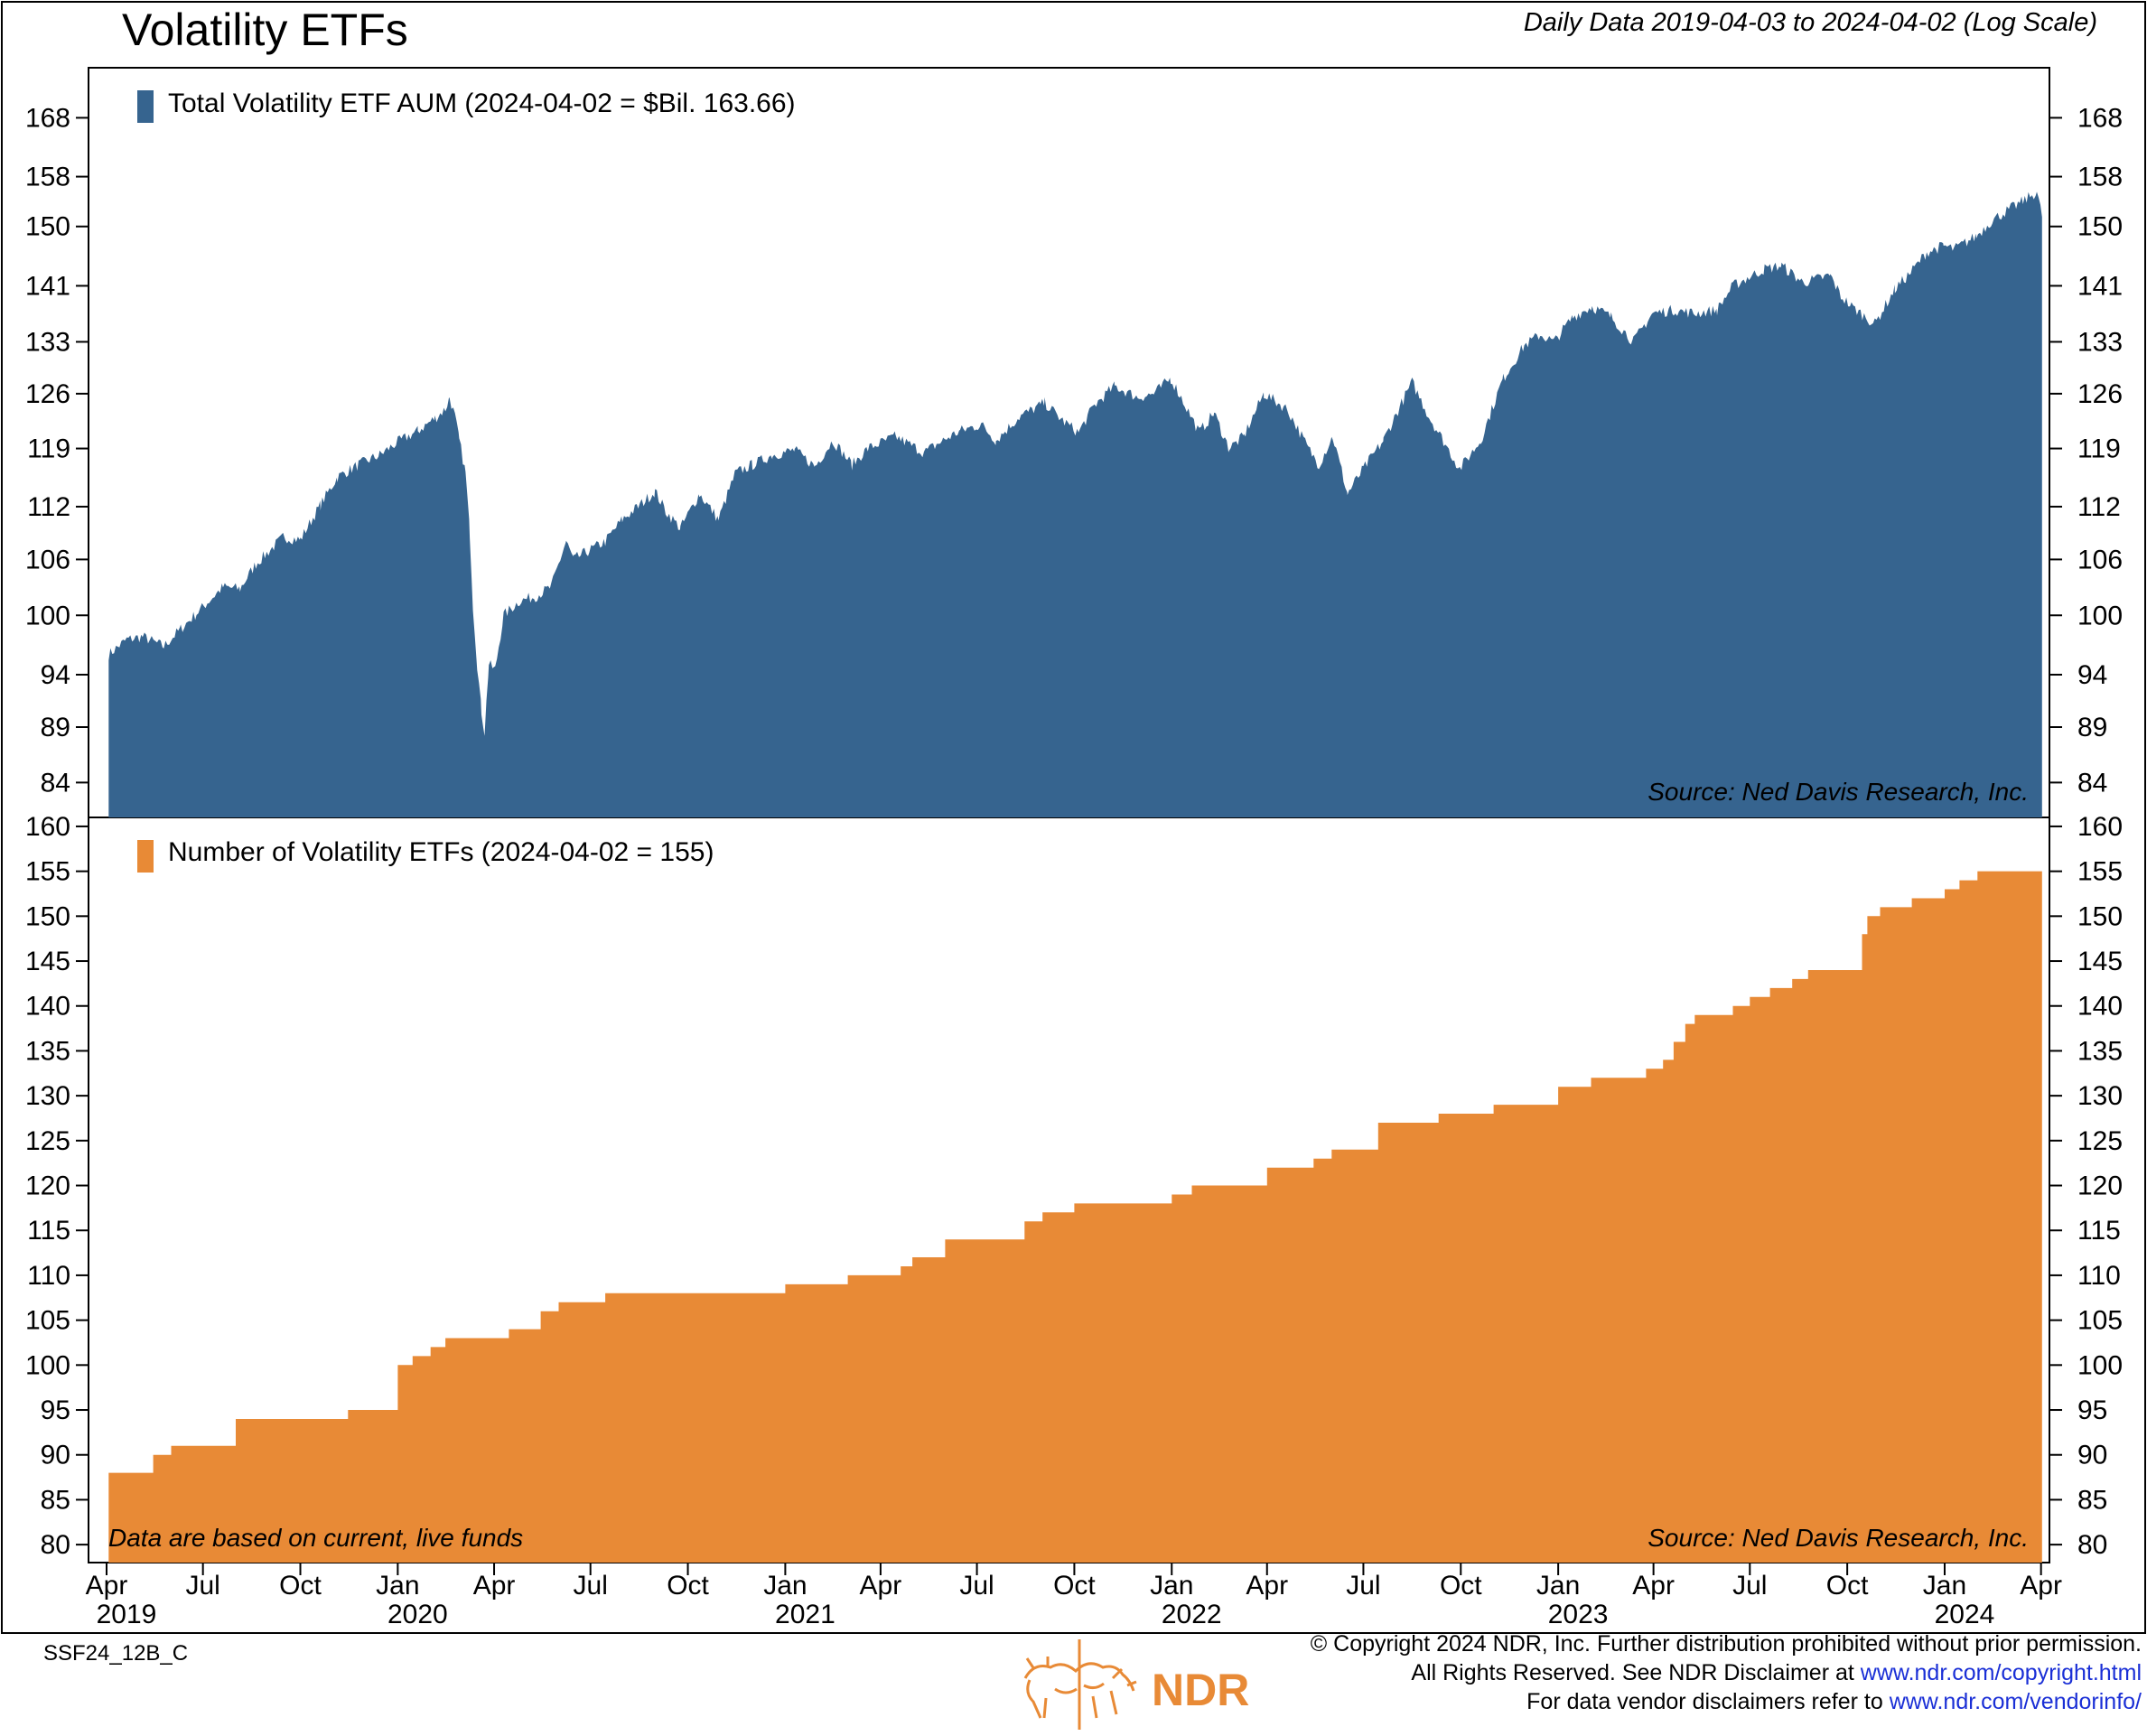 The width and height of the screenshot is (2147, 1736). I want to click on count-tick-label-left: 135, so click(47, 1051).